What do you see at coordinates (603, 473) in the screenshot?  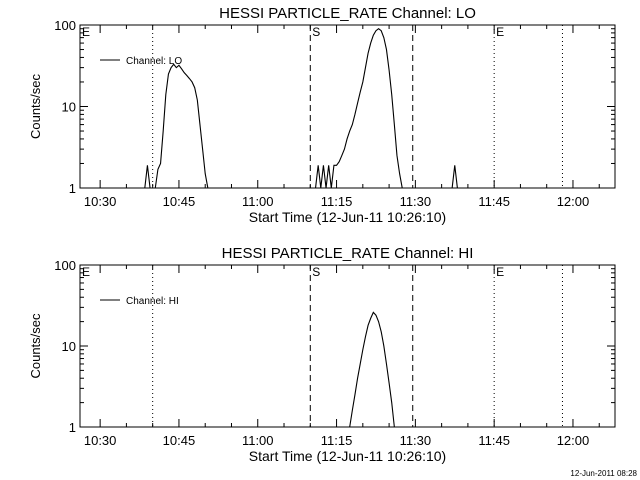 I see `footer-timestamp: 12-Jun-2011 08:28` at bounding box center [603, 473].